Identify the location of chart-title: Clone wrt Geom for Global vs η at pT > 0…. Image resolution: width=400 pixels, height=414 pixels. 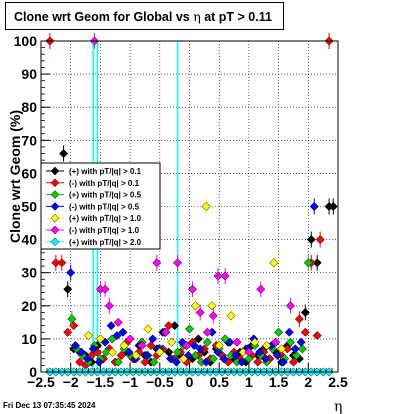
(144, 16).